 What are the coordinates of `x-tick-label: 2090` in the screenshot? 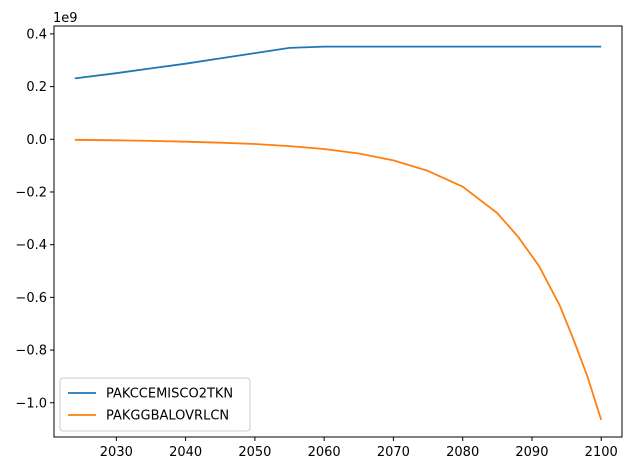 It's located at (531, 452).